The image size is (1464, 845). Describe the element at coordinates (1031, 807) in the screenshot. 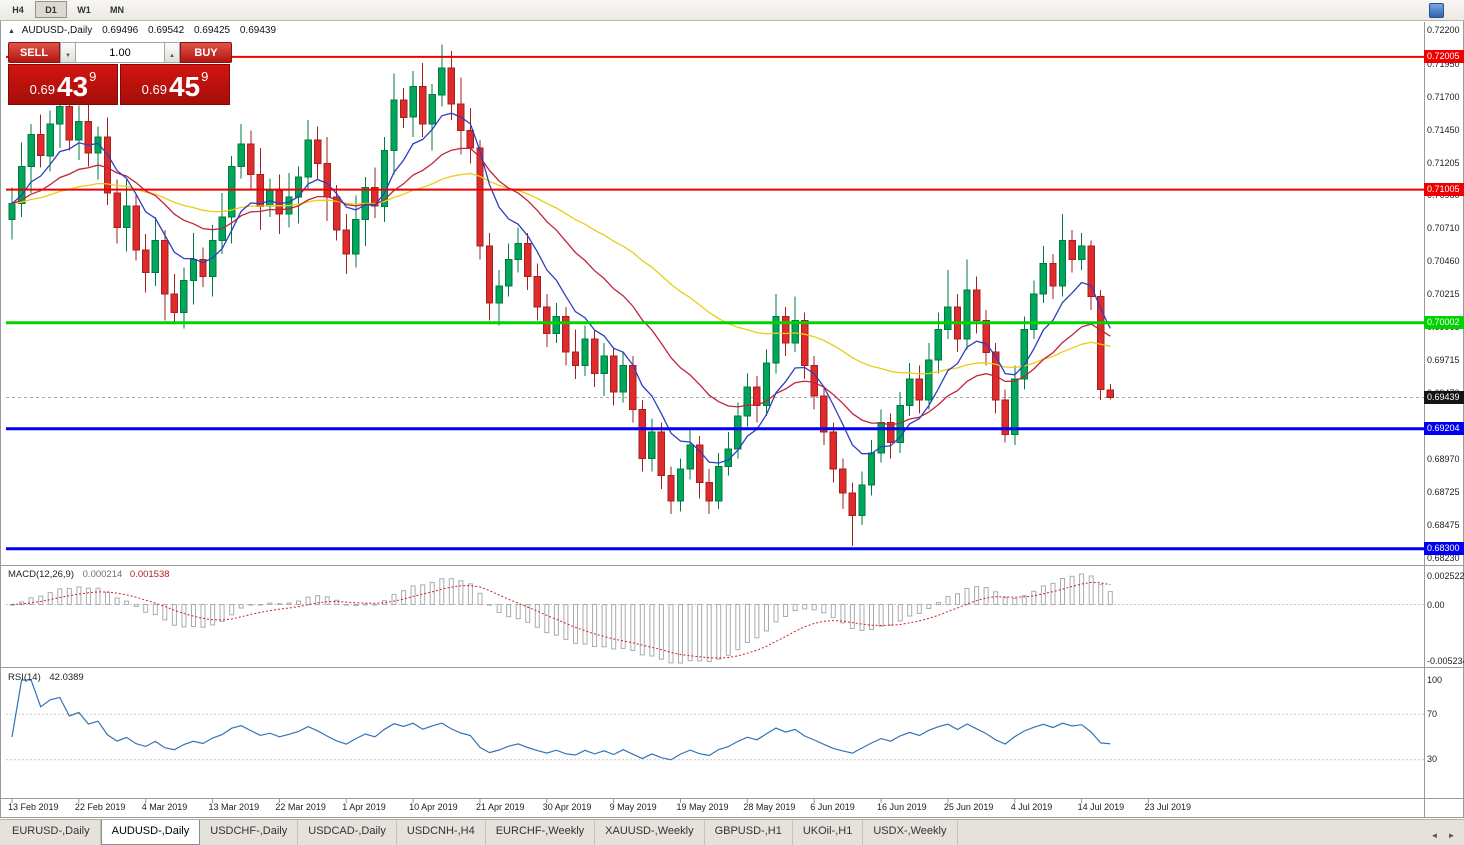

I see `date-label: 4 Jul 2019` at that location.